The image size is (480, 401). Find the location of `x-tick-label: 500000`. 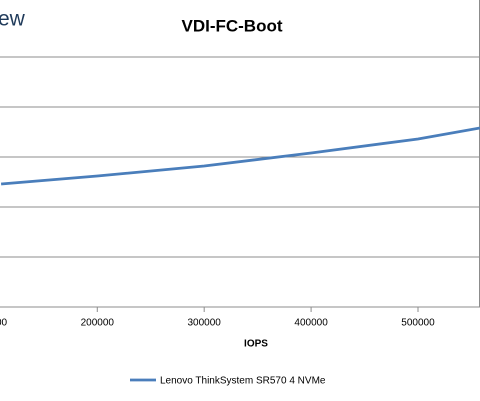

x-tick-label: 500000 is located at coordinates (418, 323).